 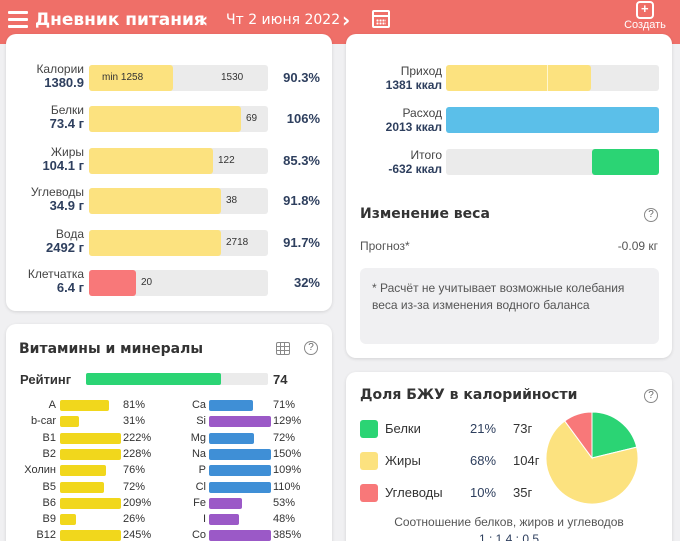 What do you see at coordinates (284, 405) in the screenshot?
I see `vitamin-percent: 71%` at bounding box center [284, 405].